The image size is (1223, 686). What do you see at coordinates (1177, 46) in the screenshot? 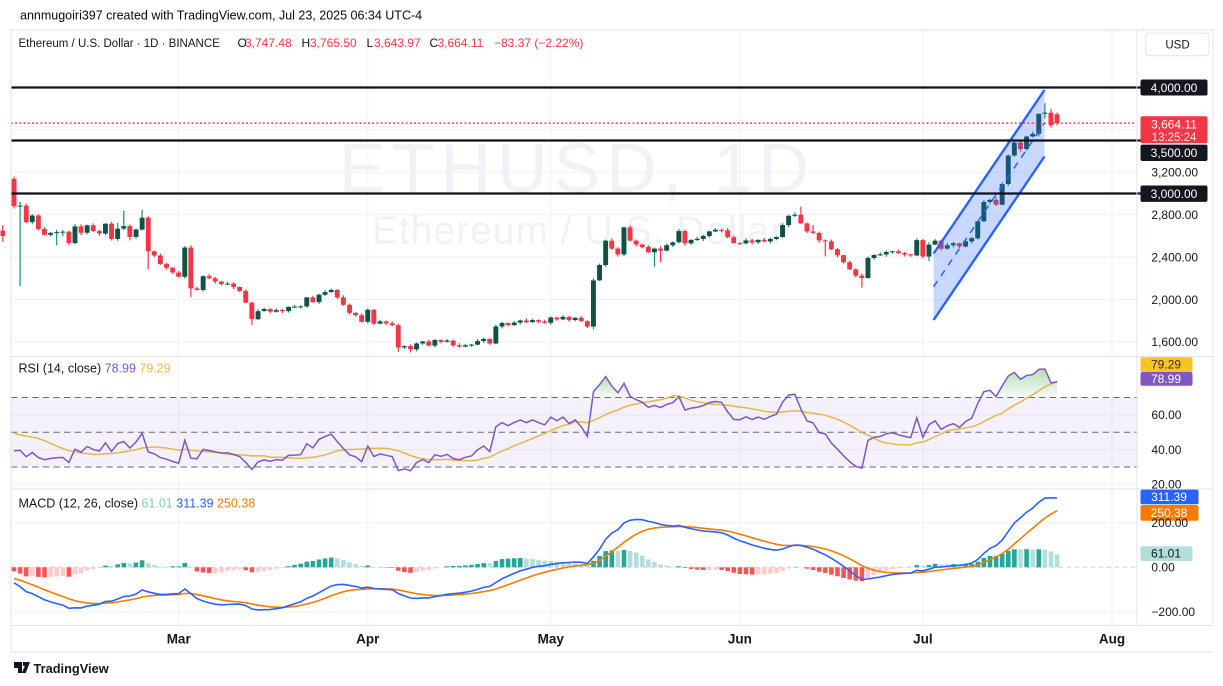
I see `svg-text: USD` at bounding box center [1177, 46].